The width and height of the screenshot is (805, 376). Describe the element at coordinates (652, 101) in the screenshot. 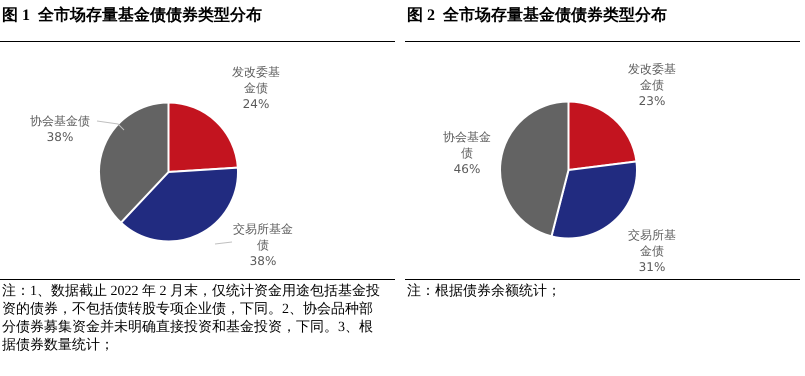

I see `data-label: 23%` at that location.